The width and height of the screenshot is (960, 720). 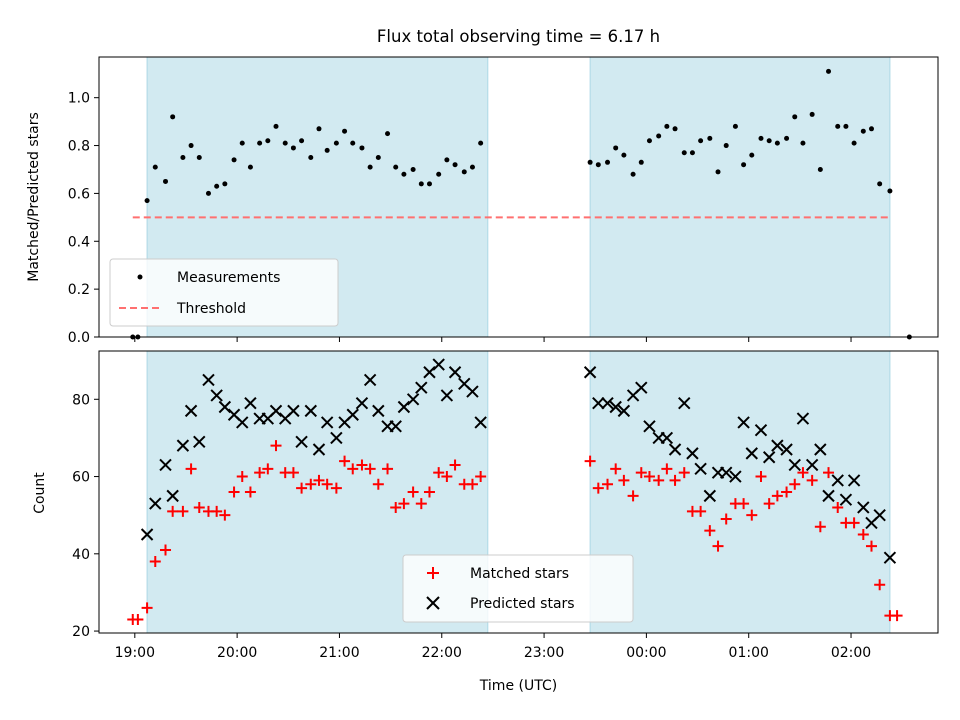 What do you see at coordinates (81, 400) in the screenshot?
I see `y-tick-label: 80` at bounding box center [81, 400].